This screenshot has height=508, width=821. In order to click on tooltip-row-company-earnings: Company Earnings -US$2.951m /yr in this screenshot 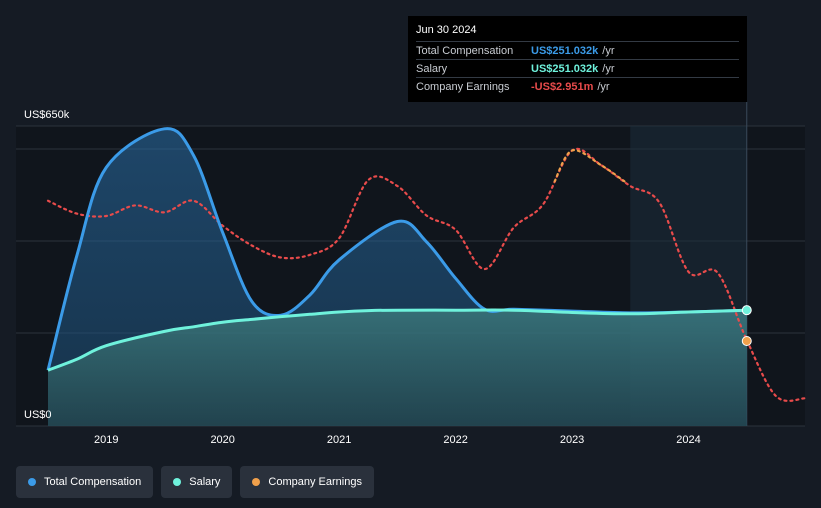, I will do `click(577, 86)`.